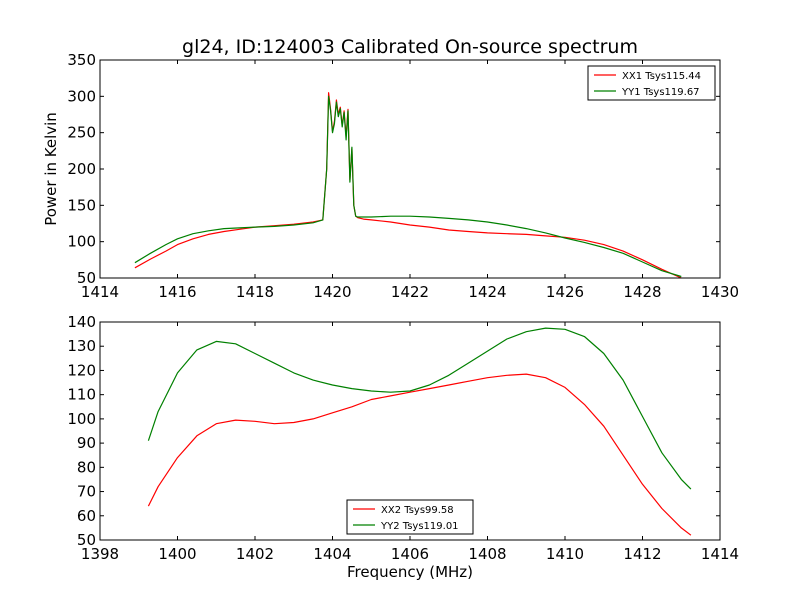 The height and width of the screenshot is (604, 800). What do you see at coordinates (255, 554) in the screenshot?
I see `x-tick-label: 1402` at bounding box center [255, 554].